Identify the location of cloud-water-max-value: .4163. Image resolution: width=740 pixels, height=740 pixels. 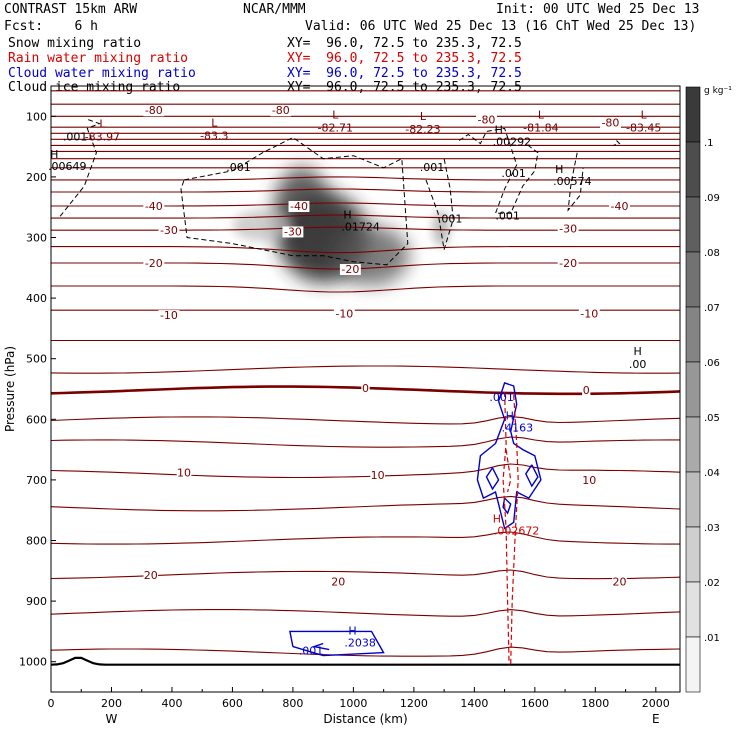
(517, 427).